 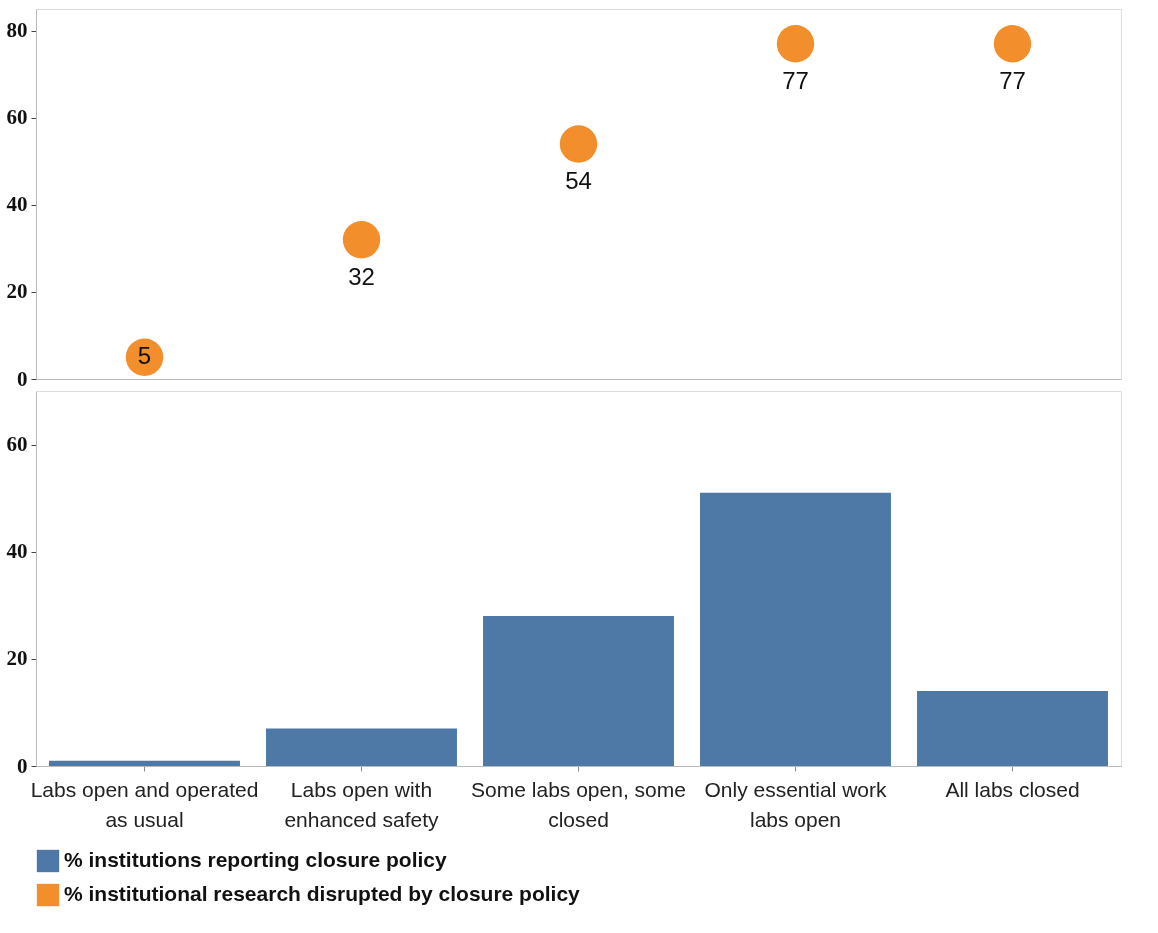 I want to click on x-tick-label: Only essential work labs open, so click(x=796, y=804).